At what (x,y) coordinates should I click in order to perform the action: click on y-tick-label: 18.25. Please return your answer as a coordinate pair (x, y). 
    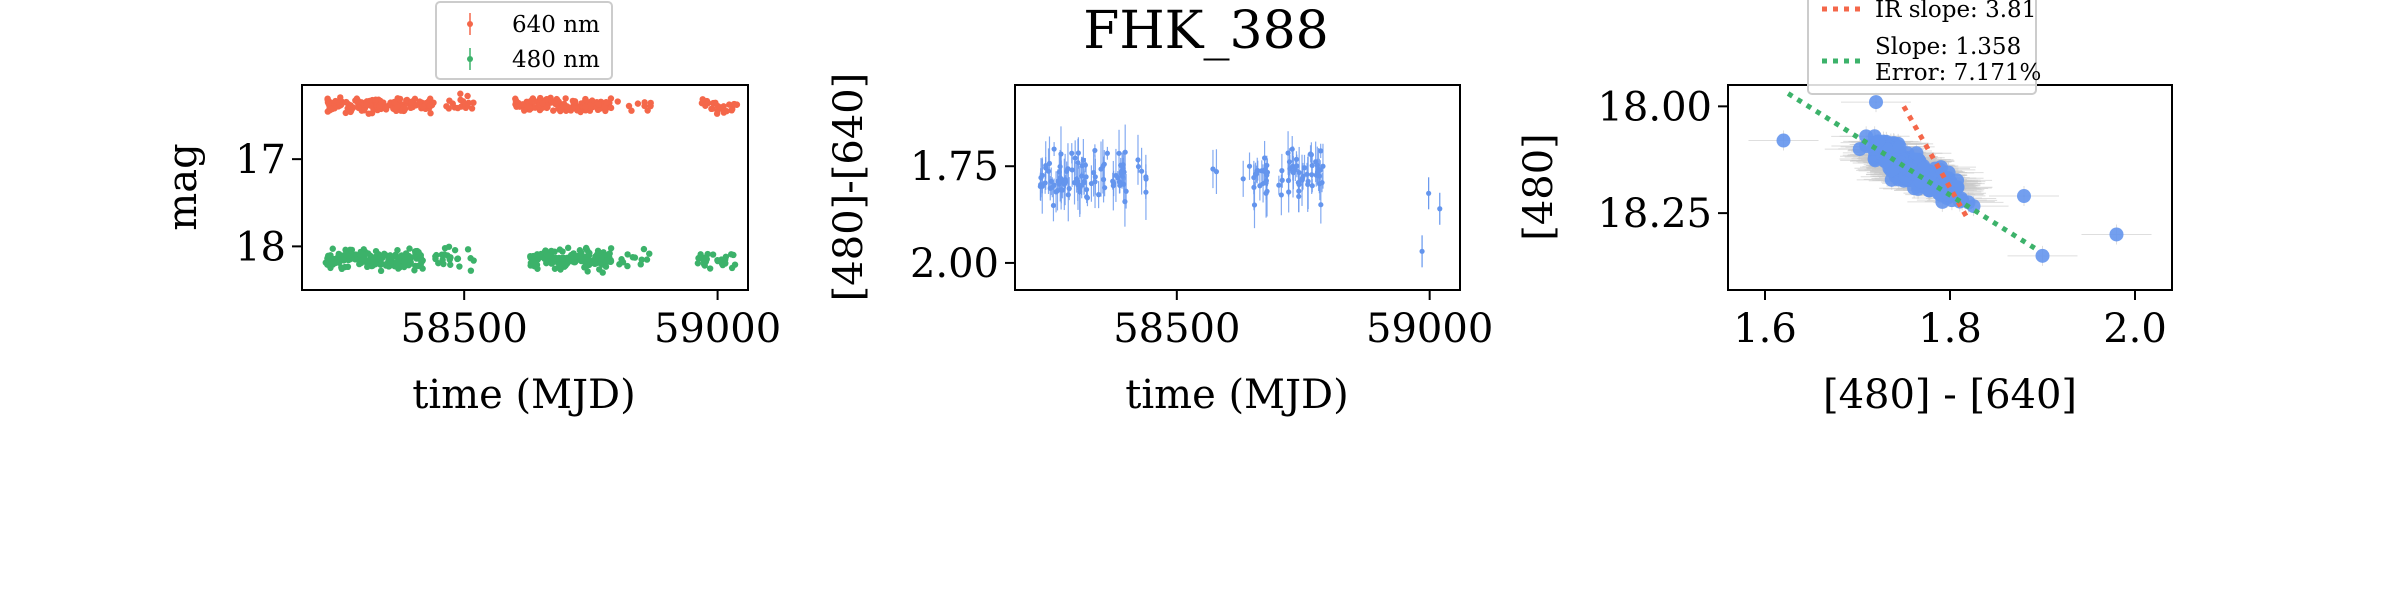
    Looking at the image, I should click on (1654, 214).